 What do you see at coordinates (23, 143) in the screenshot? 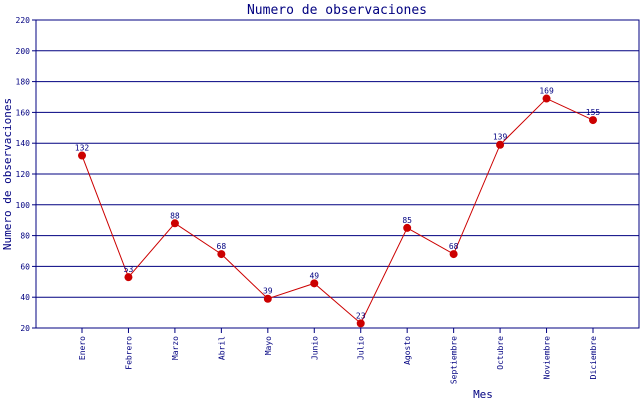
I see `y-tick-label: 140` at bounding box center [23, 143].